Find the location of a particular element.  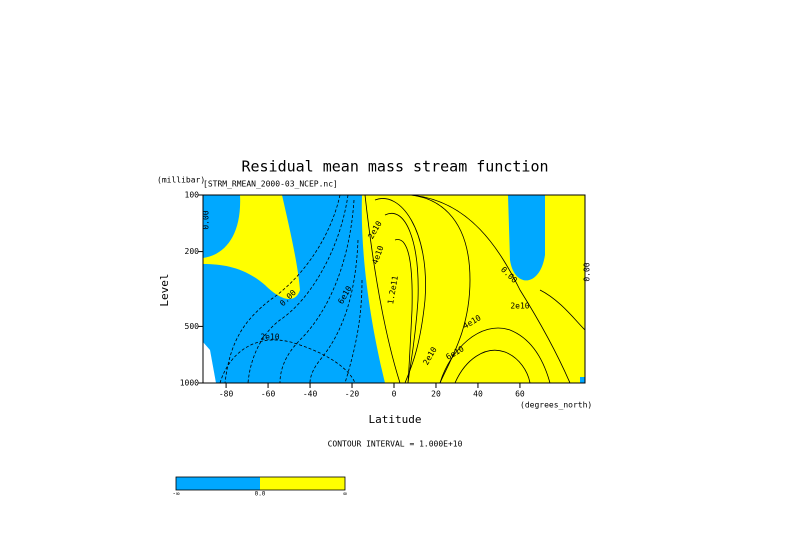

subtitle: [STRM_RMEAN_2000-03_NCEP.nc] is located at coordinates (270, 184).